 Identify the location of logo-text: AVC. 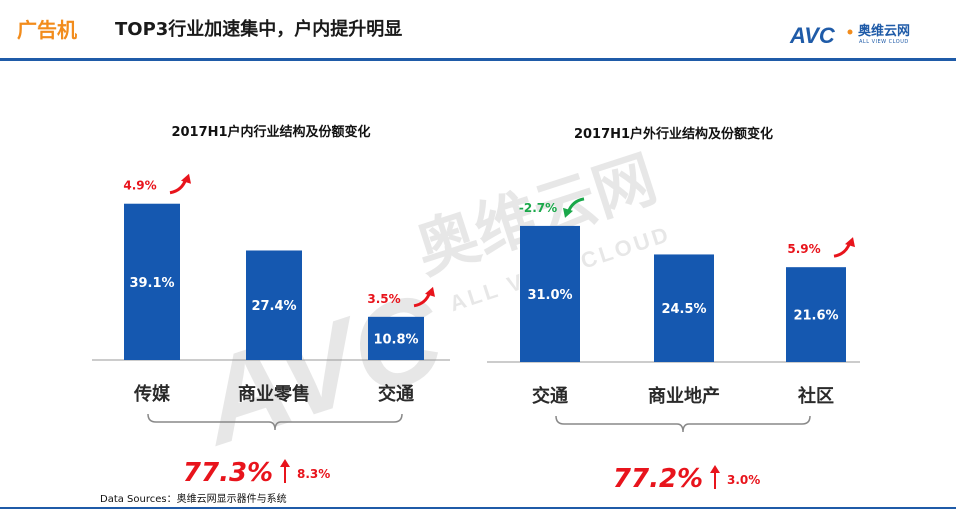
(812, 35).